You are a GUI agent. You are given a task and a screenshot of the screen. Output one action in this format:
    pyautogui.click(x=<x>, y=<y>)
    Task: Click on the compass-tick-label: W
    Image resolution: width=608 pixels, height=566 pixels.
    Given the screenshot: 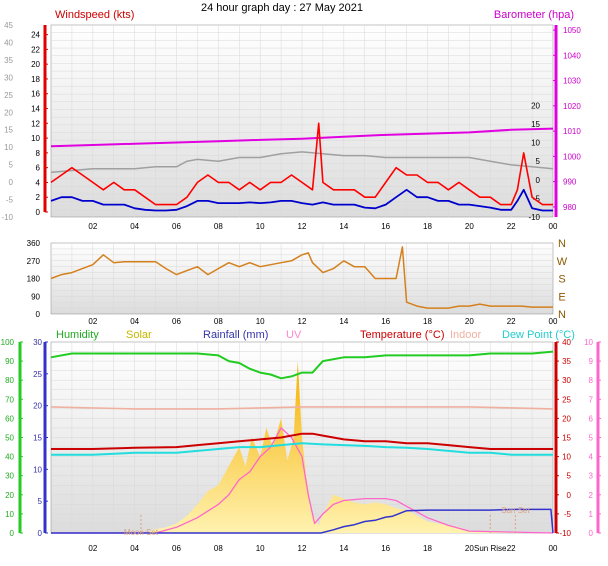 What is the action you would take?
    pyautogui.click(x=562, y=262)
    